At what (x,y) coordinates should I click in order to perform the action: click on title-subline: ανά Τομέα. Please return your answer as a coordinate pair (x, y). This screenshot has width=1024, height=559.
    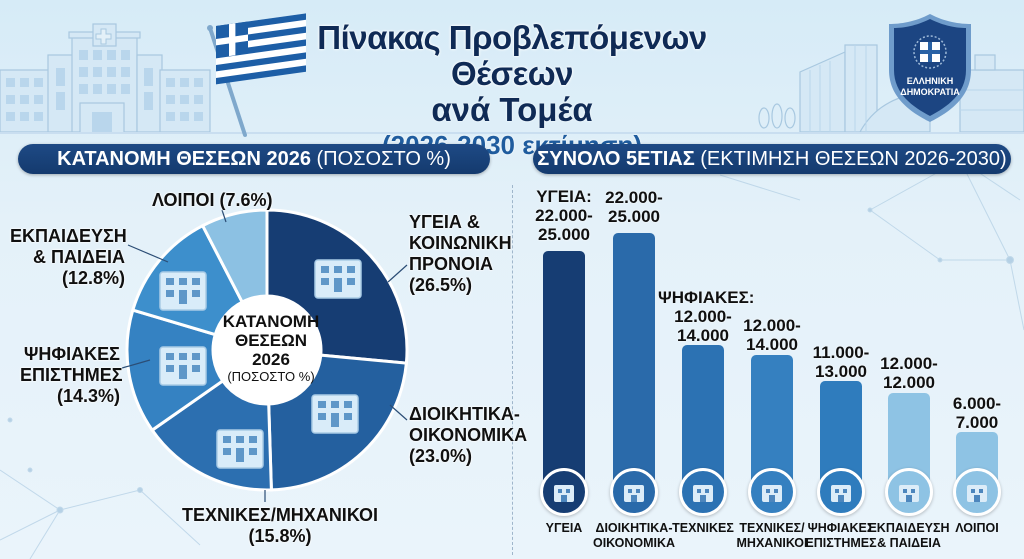
    Looking at the image, I should click on (512, 109).